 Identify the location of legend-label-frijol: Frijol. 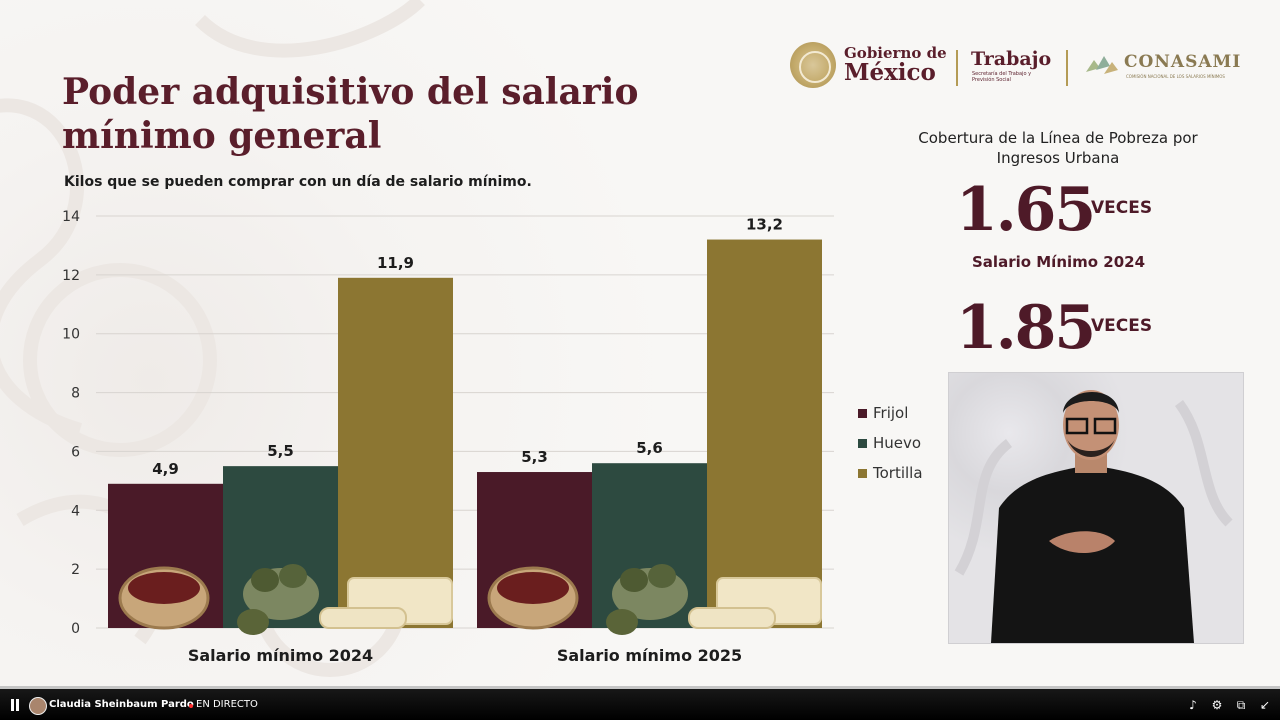
(891, 413).